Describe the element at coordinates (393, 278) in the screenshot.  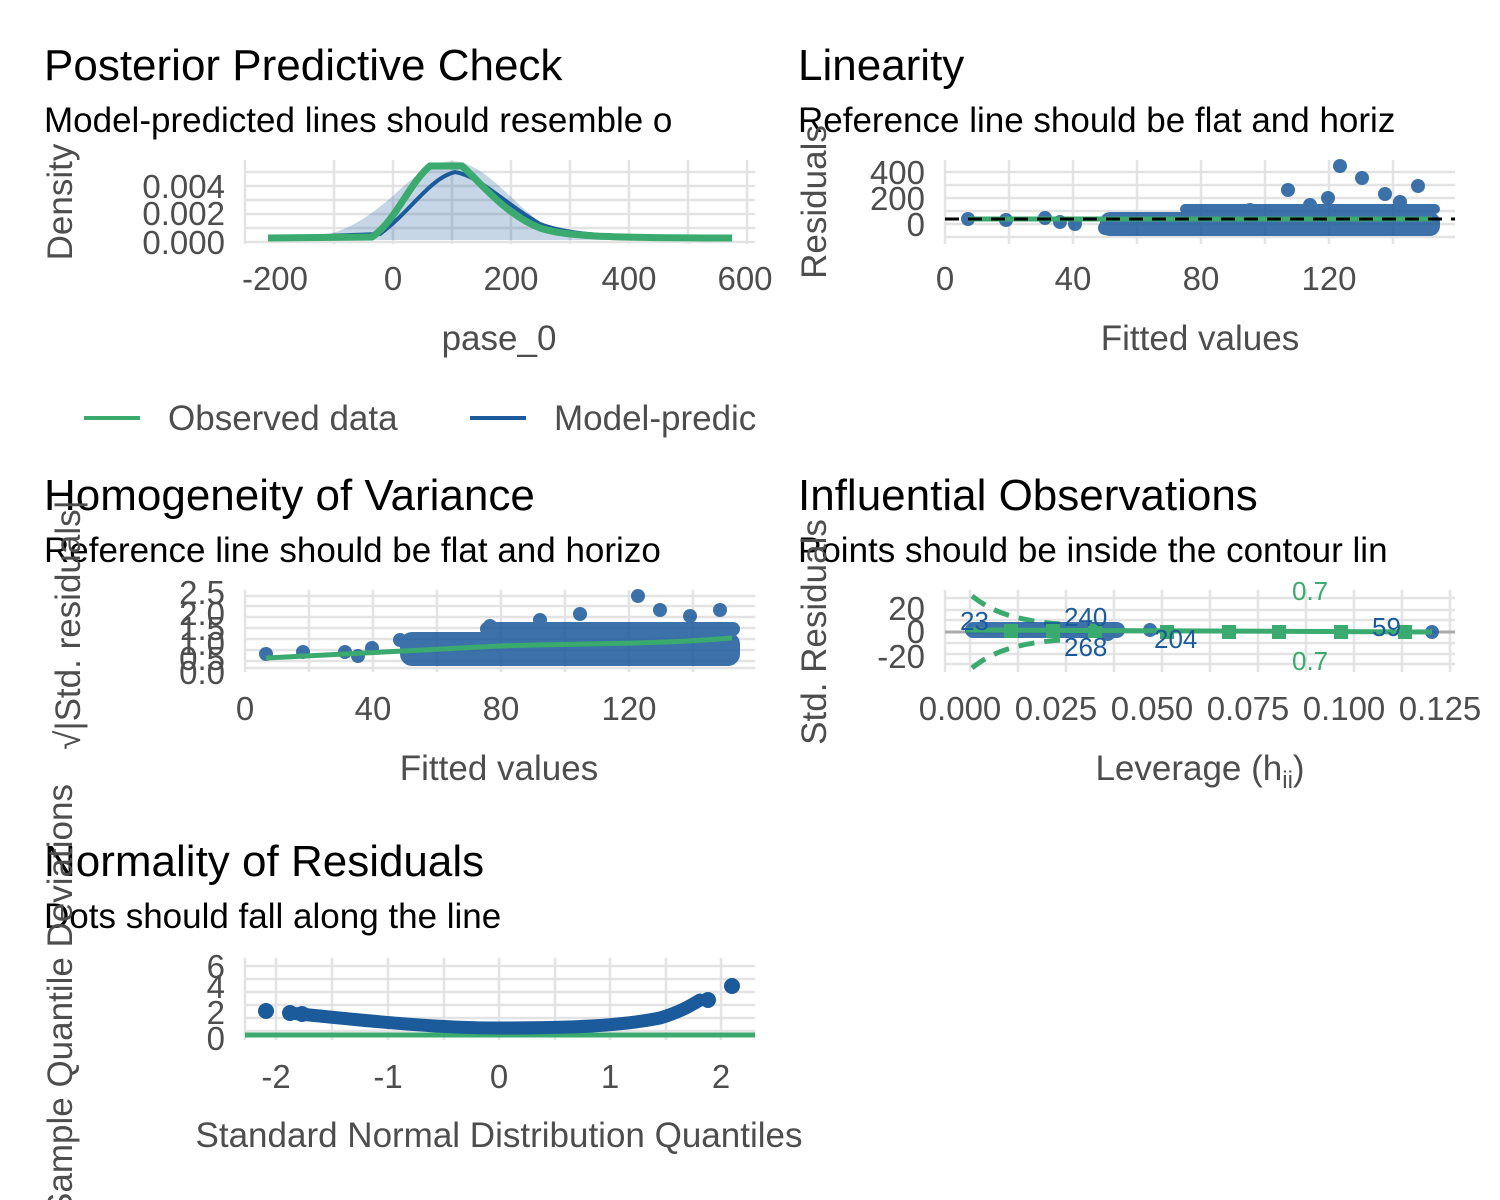
I see `ppc-xtick: 0` at that location.